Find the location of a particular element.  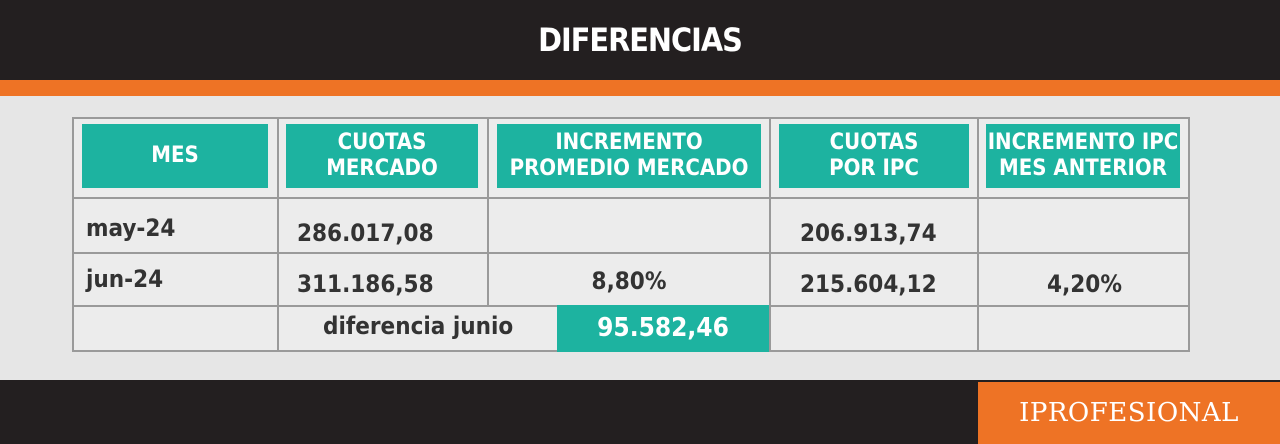

difference-value: 95.582,46 is located at coordinates (663, 328).